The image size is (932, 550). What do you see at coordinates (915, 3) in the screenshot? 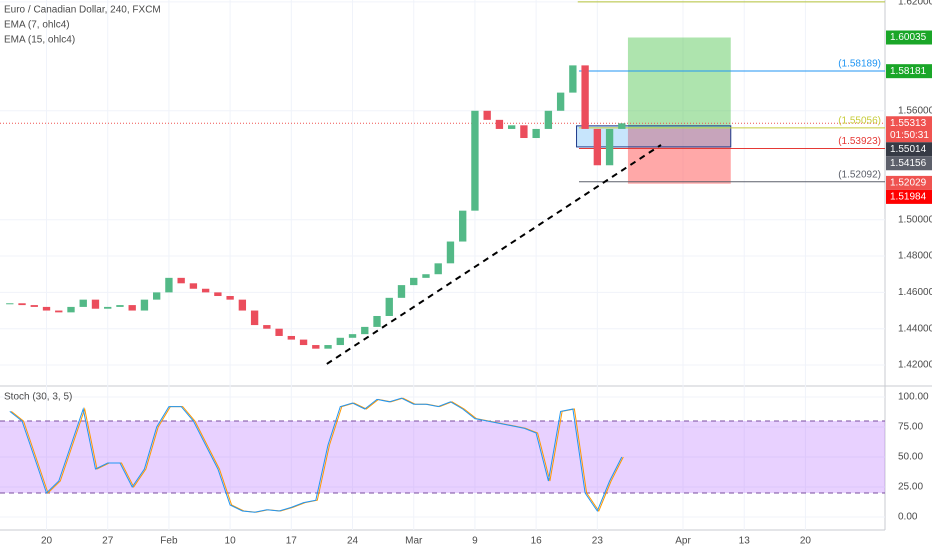
I see `y-tick-label: 1.62000` at bounding box center [915, 3].